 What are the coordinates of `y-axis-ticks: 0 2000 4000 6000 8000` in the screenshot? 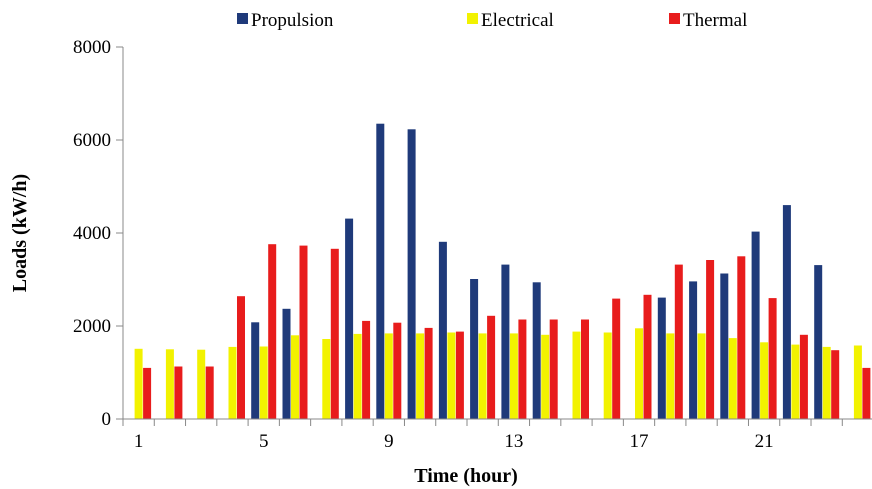 It's located at (98, 233).